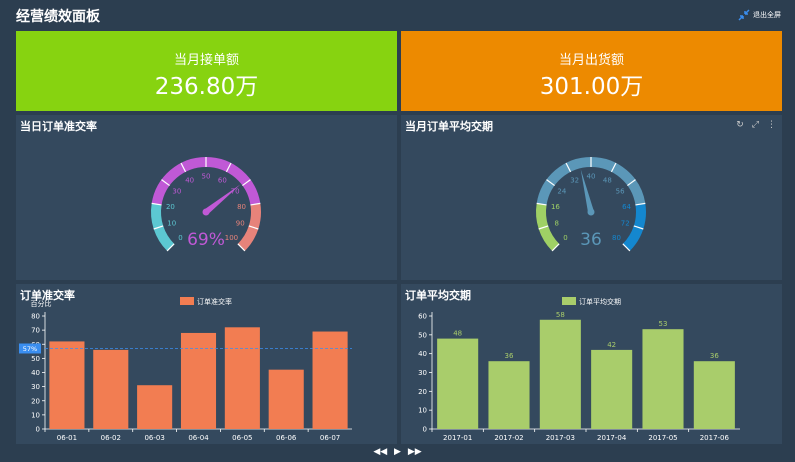 Image resolution: width=795 pixels, height=462 pixels. I want to click on refresh-icon: ↻, so click(740, 125).